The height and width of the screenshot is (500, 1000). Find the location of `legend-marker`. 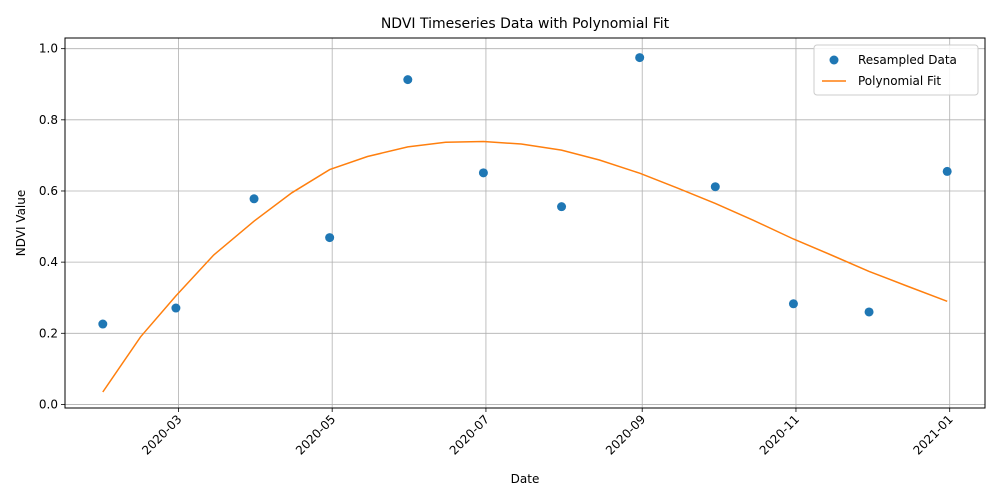

legend-marker is located at coordinates (834, 60).